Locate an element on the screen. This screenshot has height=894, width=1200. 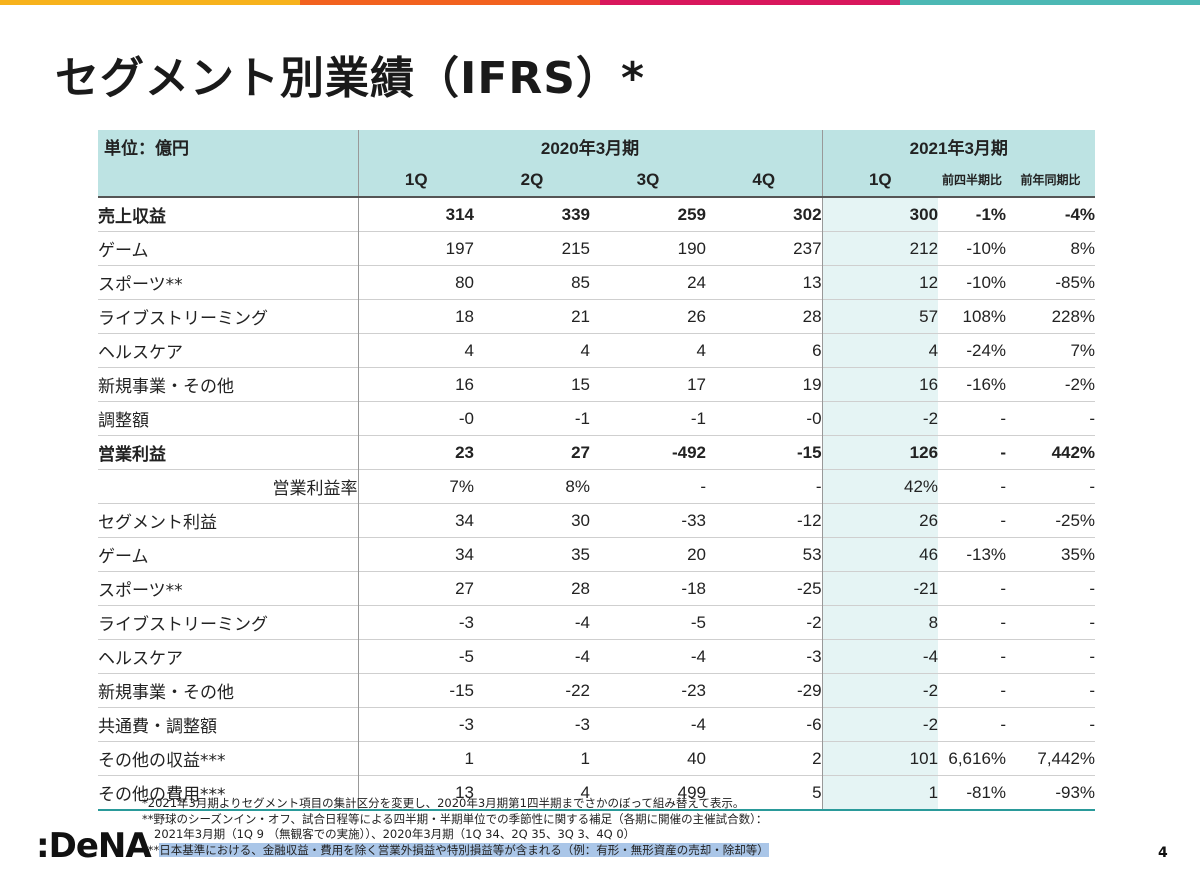
cell-2020-q4: 13 is located at coordinates (764, 282).